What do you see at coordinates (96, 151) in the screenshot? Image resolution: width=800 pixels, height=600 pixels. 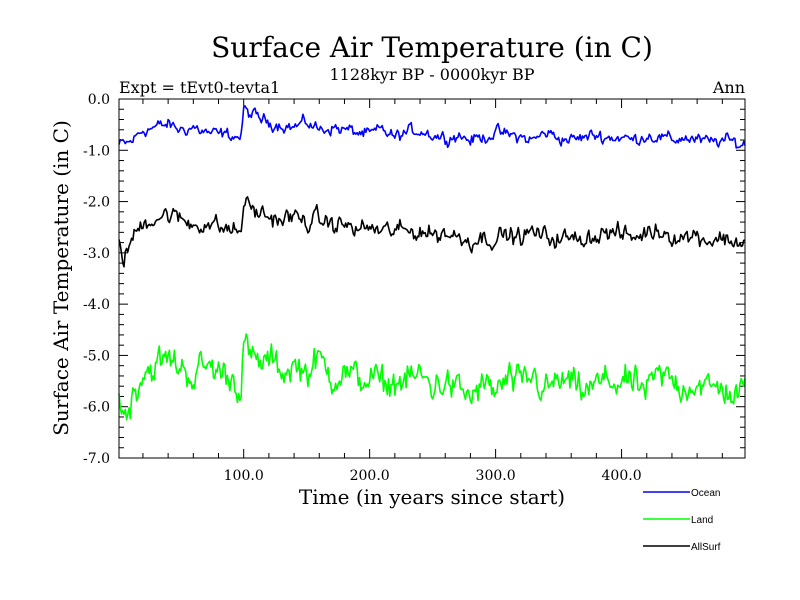 I see `y-tick-label: -1.0` at bounding box center [96, 151].